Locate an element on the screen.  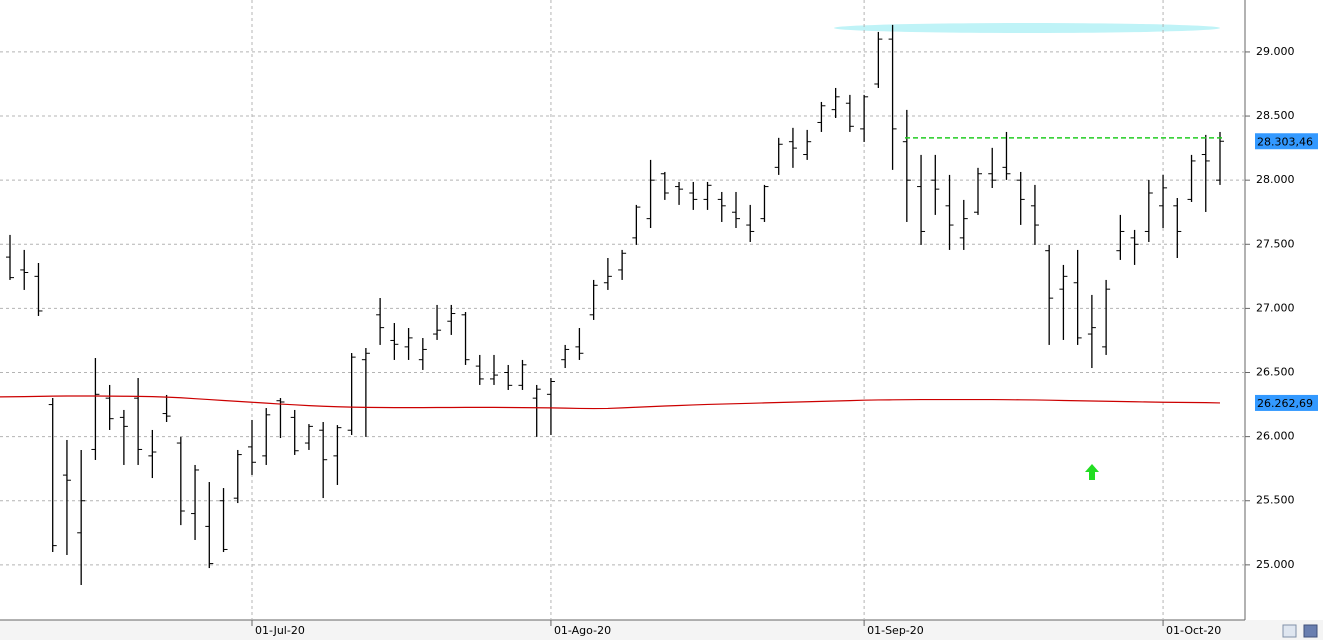
signal-arrow is located at coordinates (1092, 472).